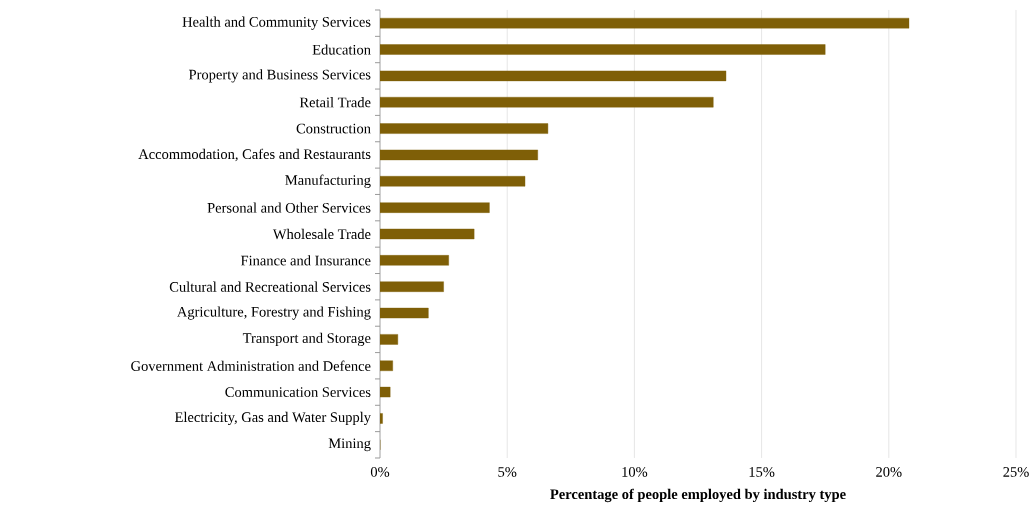 The image size is (1035, 526). What do you see at coordinates (333, 128) in the screenshot?
I see `y-tick-label: Construction` at bounding box center [333, 128].